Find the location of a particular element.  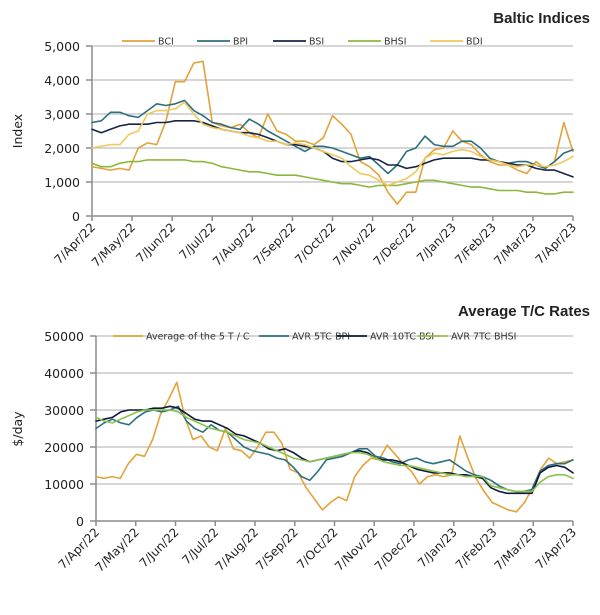

legend-label: Average of the 5 T / C is located at coordinates (198, 337).